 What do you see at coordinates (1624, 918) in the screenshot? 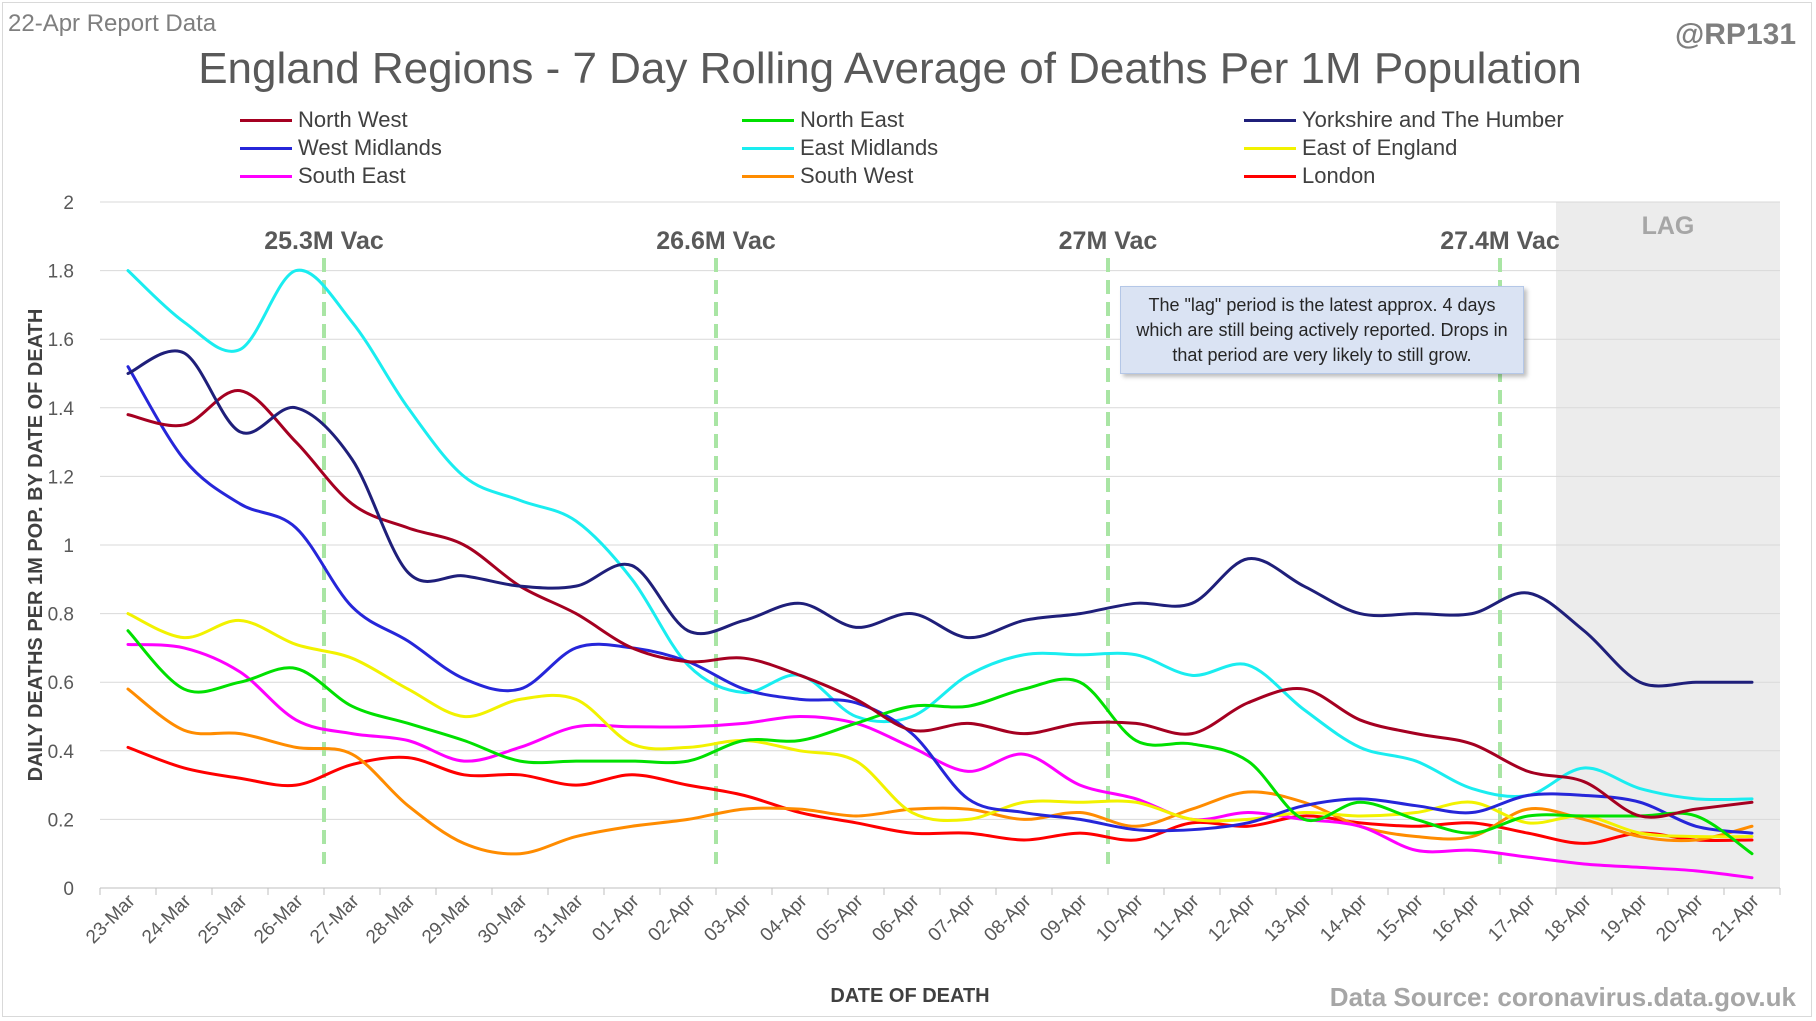
I see `x-tick-label: 19-Apr` at bounding box center [1624, 918].